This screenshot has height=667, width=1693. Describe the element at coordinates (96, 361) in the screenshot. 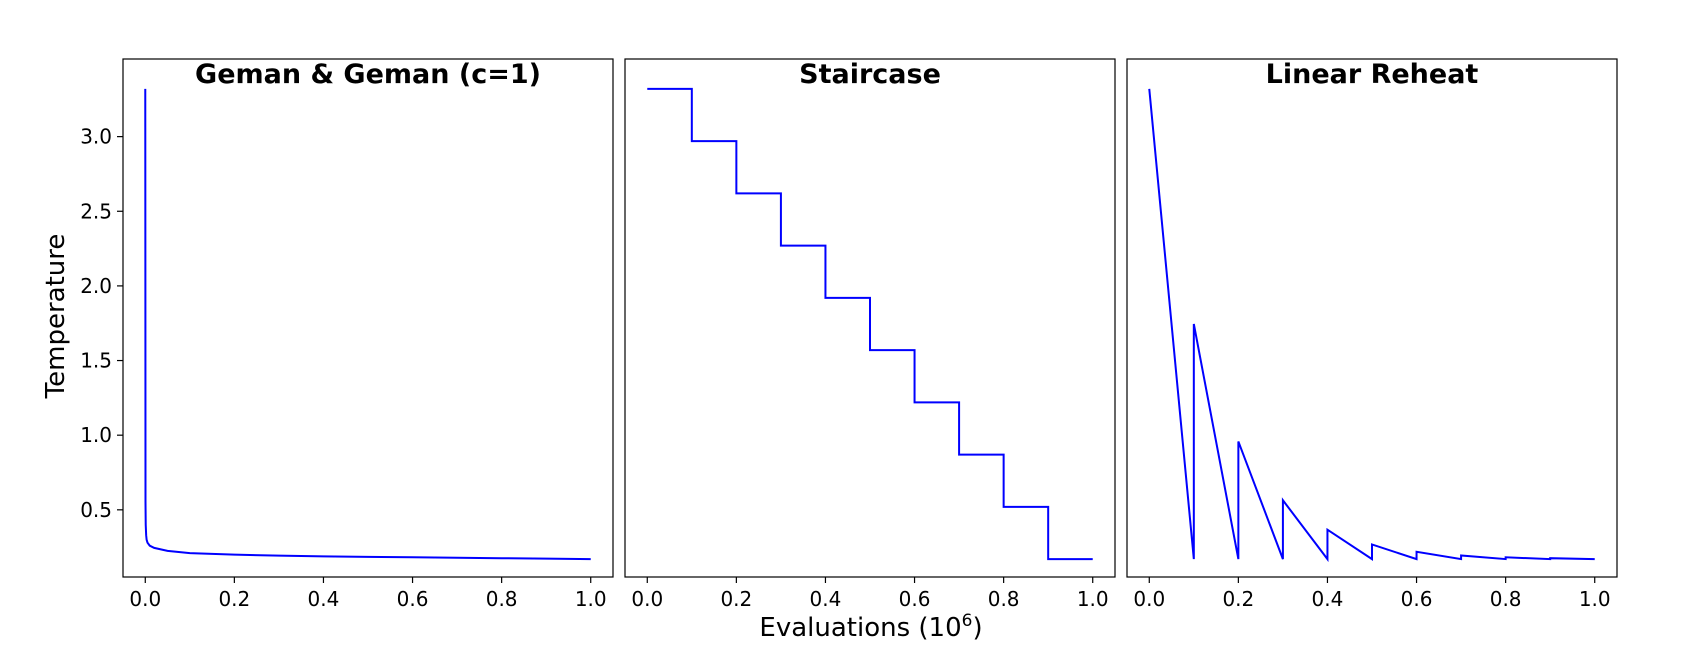

I see `y-tick-label: 1.5` at that location.